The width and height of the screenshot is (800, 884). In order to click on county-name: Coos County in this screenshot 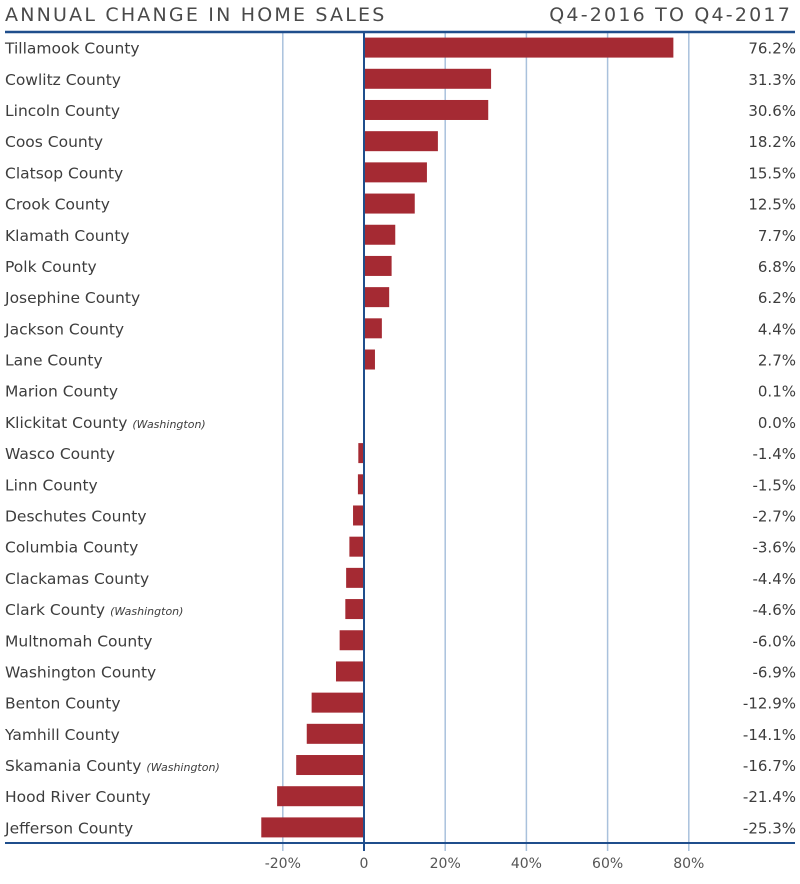, I will do `click(54, 142)`.